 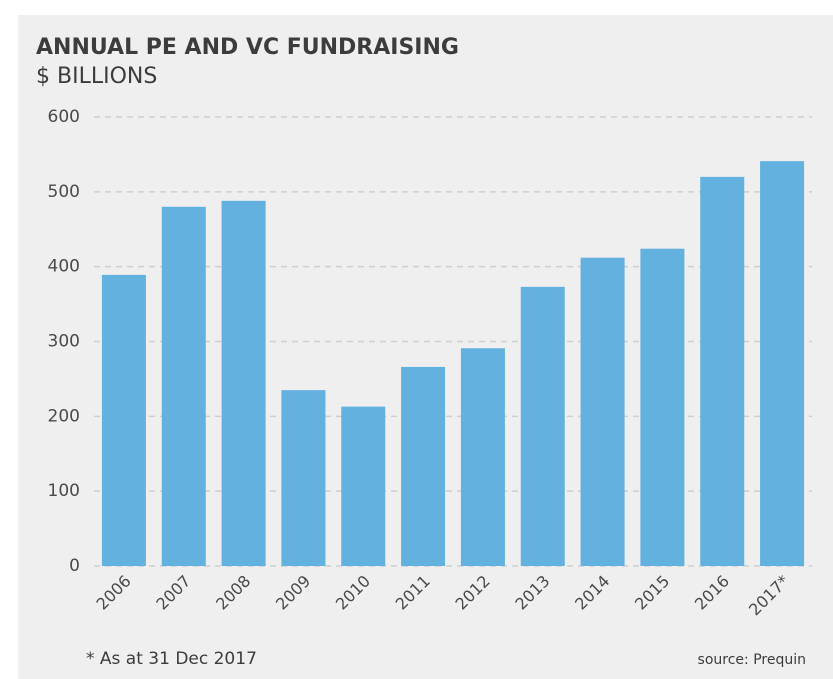 What do you see at coordinates (64, 267) in the screenshot?
I see `y-tick-label: 400` at bounding box center [64, 267].